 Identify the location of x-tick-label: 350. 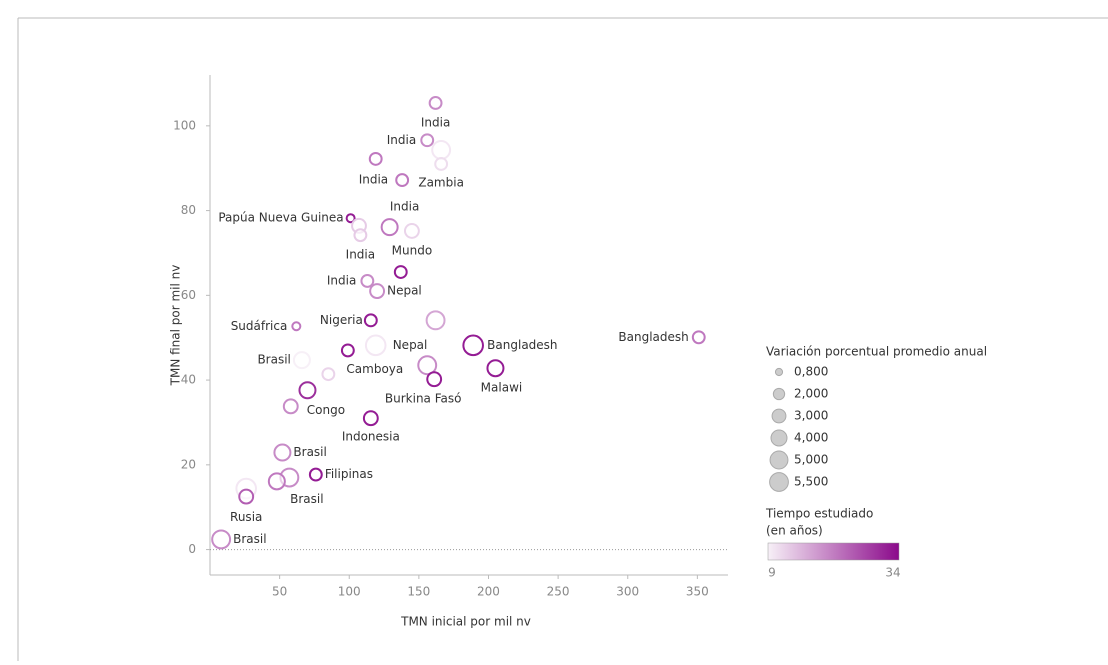
(697, 592).